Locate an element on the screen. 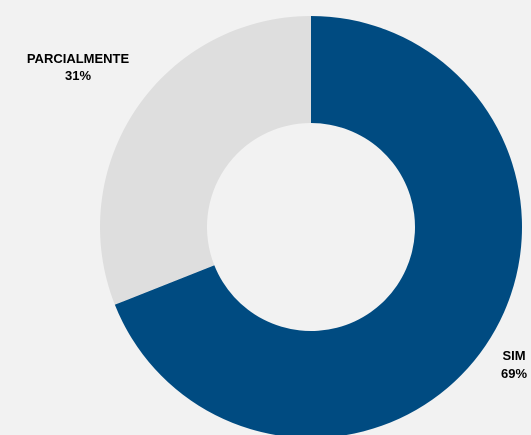 This screenshot has height=435, width=531. slice-category-label: PARCIALMENTE is located at coordinates (78, 58).